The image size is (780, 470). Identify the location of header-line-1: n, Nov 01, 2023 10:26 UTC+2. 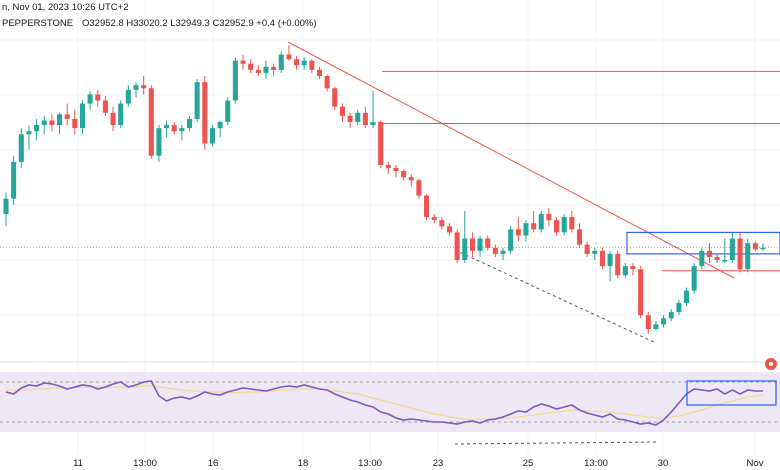
(65, 7).